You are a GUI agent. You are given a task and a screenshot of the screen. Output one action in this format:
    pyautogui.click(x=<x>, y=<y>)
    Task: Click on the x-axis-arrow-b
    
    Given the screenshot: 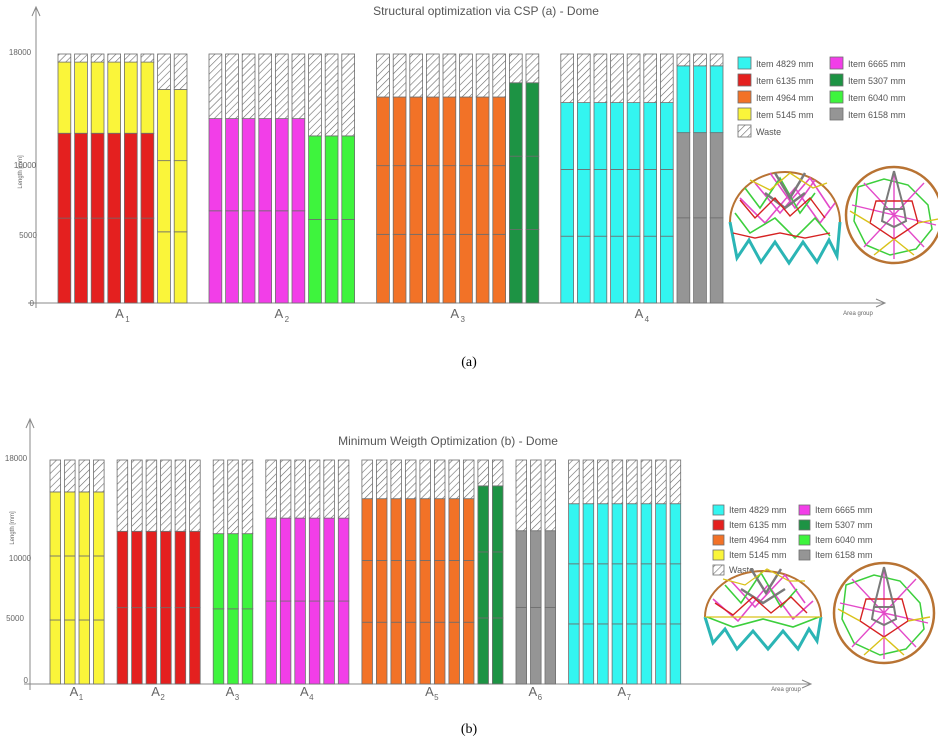 What is the action you would take?
    pyautogui.click(x=807, y=684)
    